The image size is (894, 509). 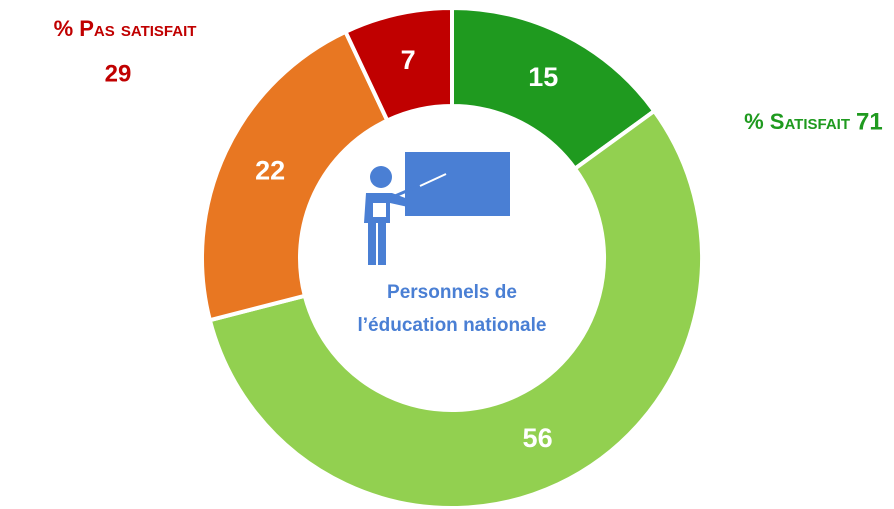 I want to click on annotation-value: 29, so click(x=118, y=73).